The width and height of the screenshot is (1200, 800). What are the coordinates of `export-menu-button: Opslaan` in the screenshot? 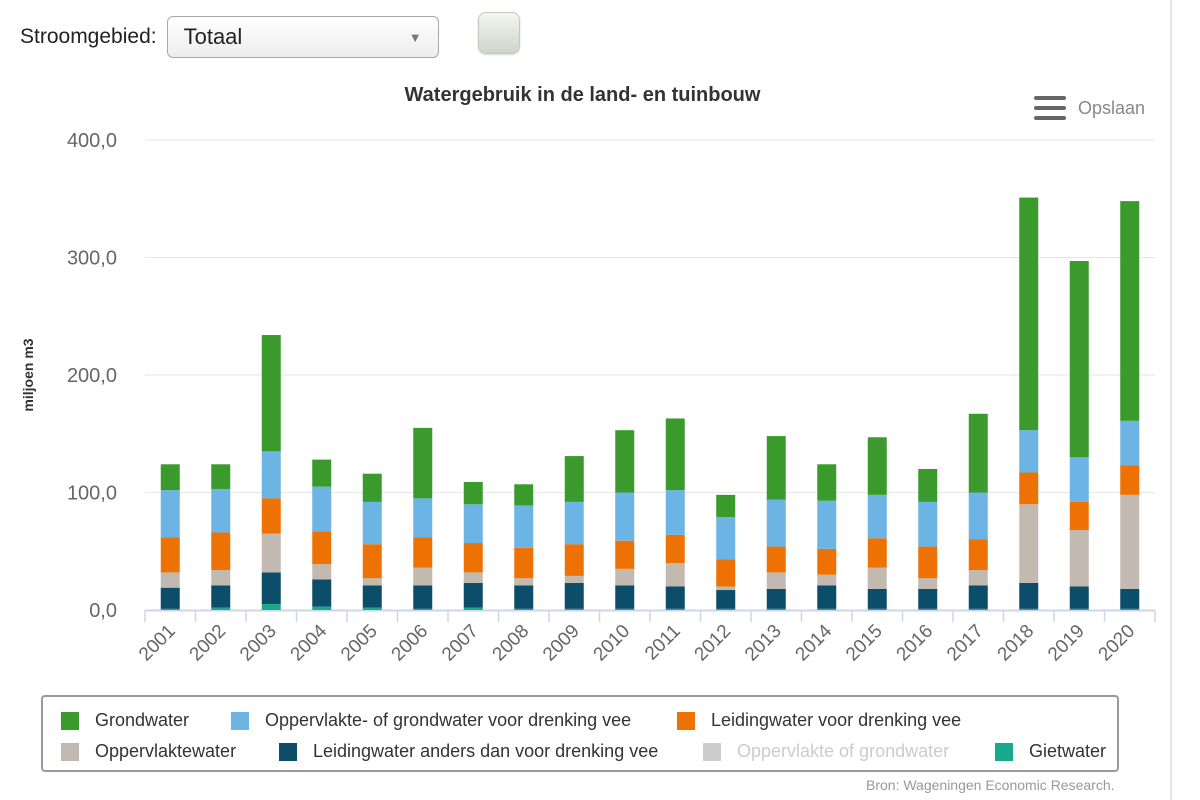 It's located at (1089, 108).